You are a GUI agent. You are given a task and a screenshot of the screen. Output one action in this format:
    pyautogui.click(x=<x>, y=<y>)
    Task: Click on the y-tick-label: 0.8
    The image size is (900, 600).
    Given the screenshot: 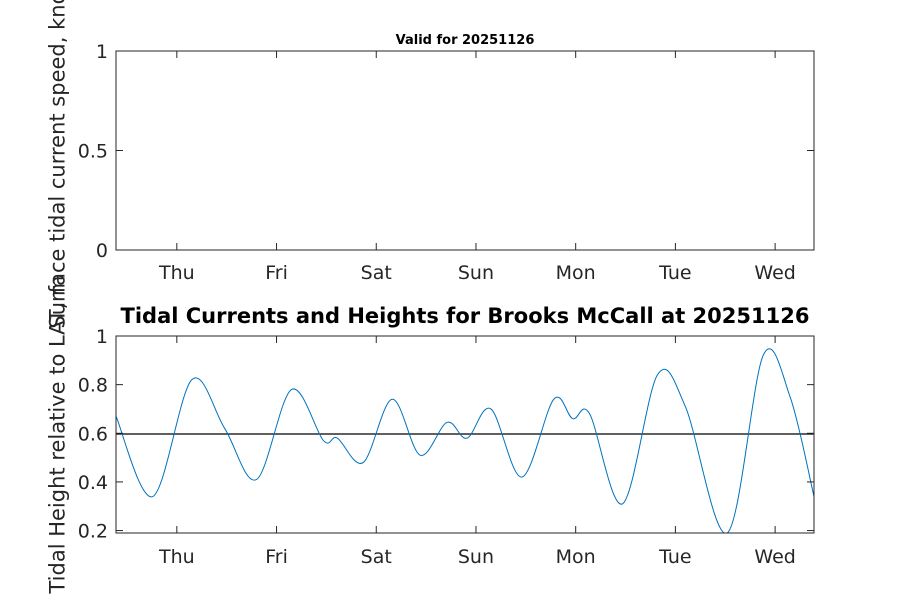 What is the action you would take?
    pyautogui.click(x=93, y=386)
    